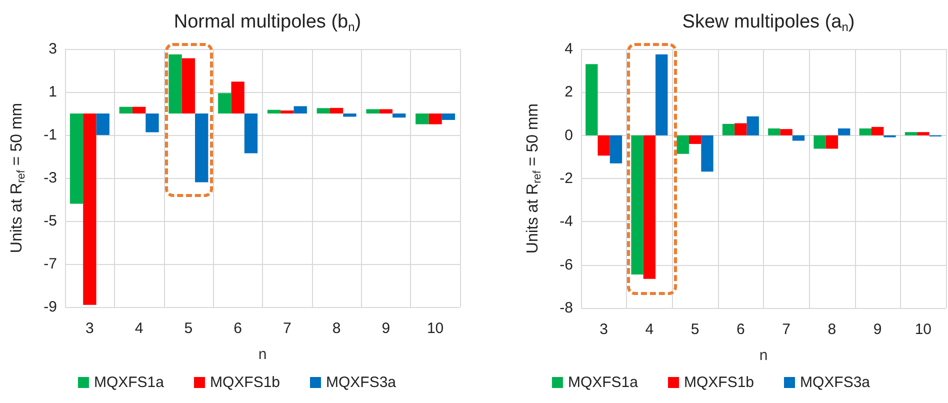 The image size is (948, 403). Describe the element at coordinates (50, 221) in the screenshot. I see `y-tick-label: -5` at that location.